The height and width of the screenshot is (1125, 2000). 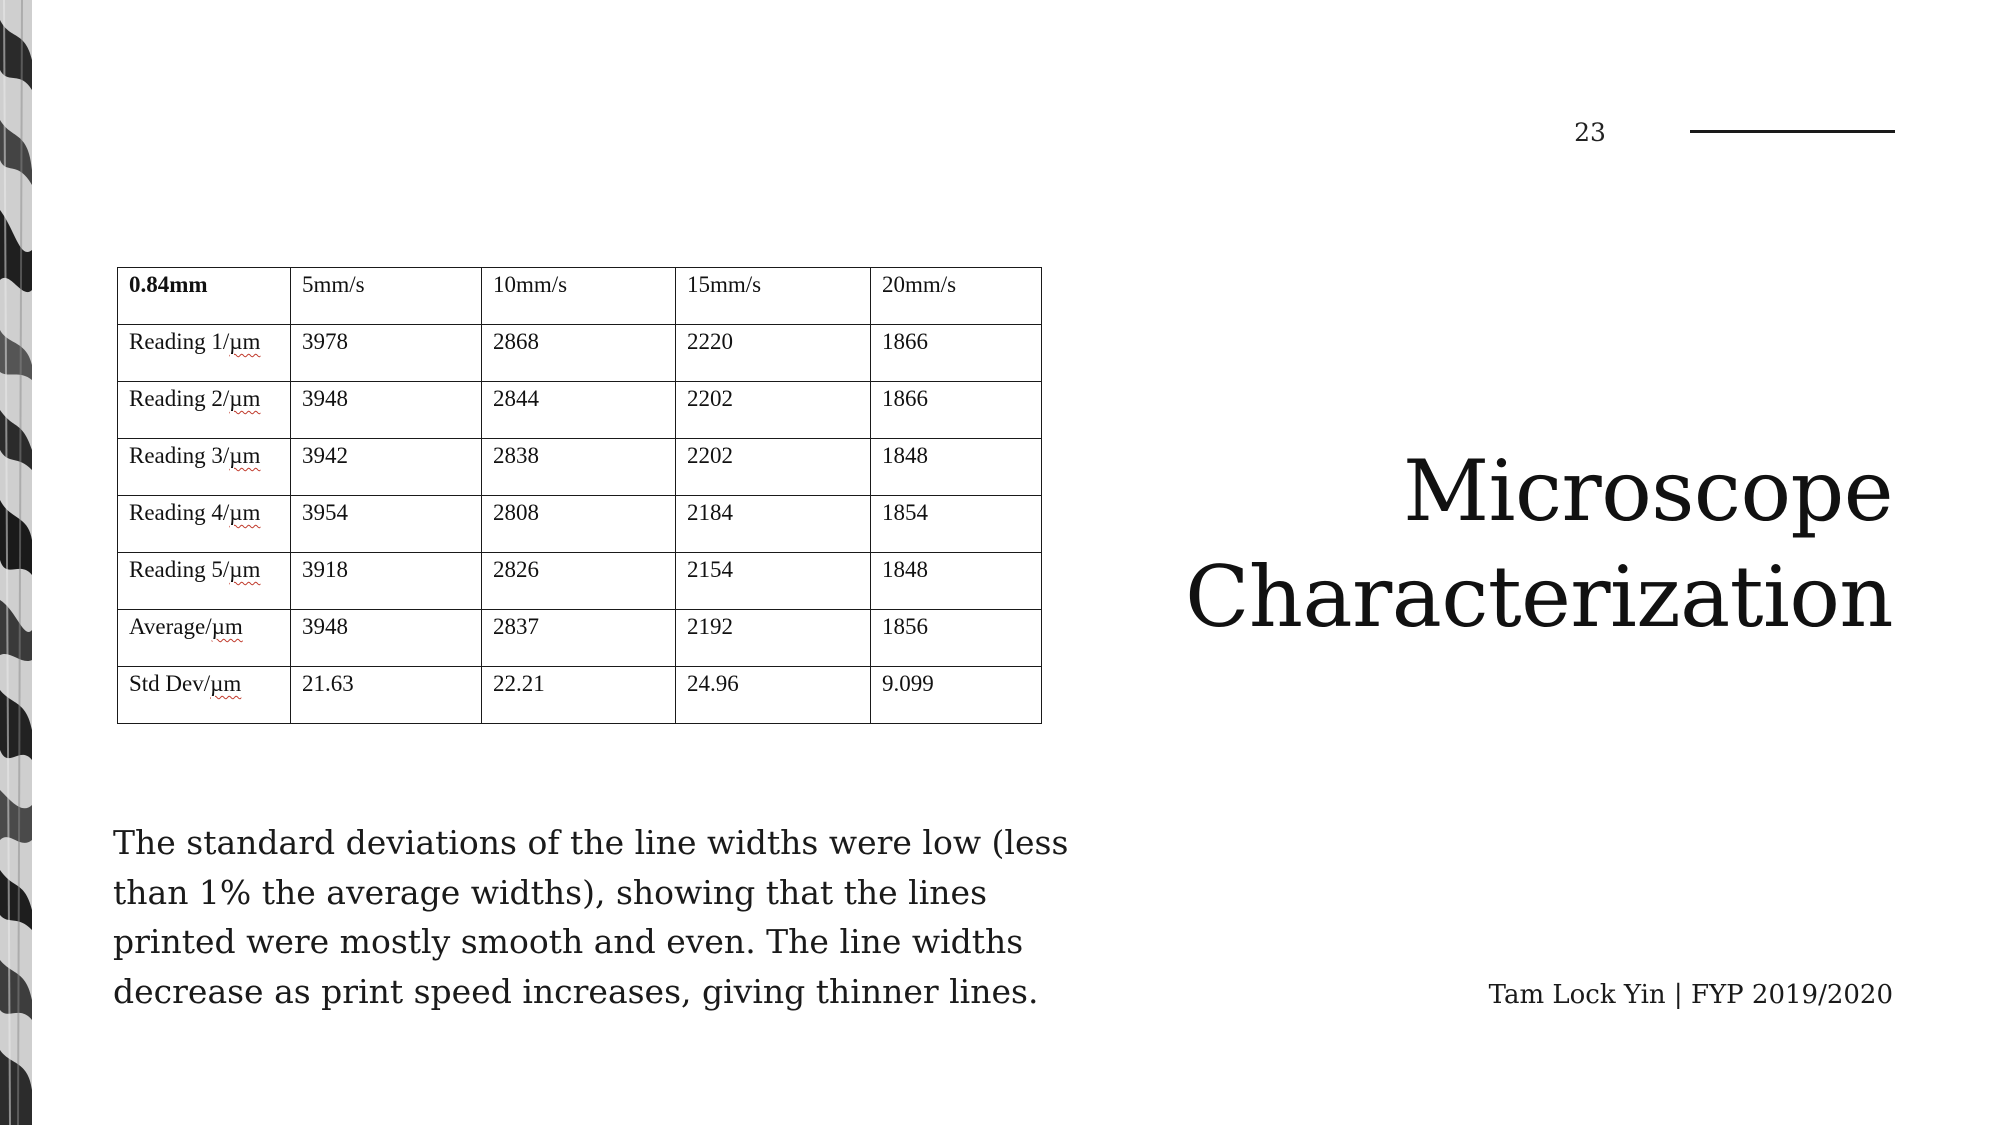 What do you see at coordinates (1539, 597) in the screenshot?
I see `slide-title-line: Characterization` at bounding box center [1539, 597].